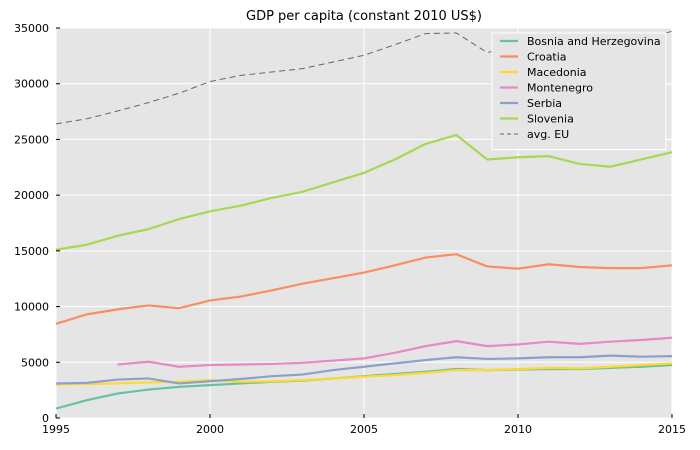  What do you see at coordinates (672, 429) in the screenshot?
I see `x-tick-label: 2015` at bounding box center [672, 429].